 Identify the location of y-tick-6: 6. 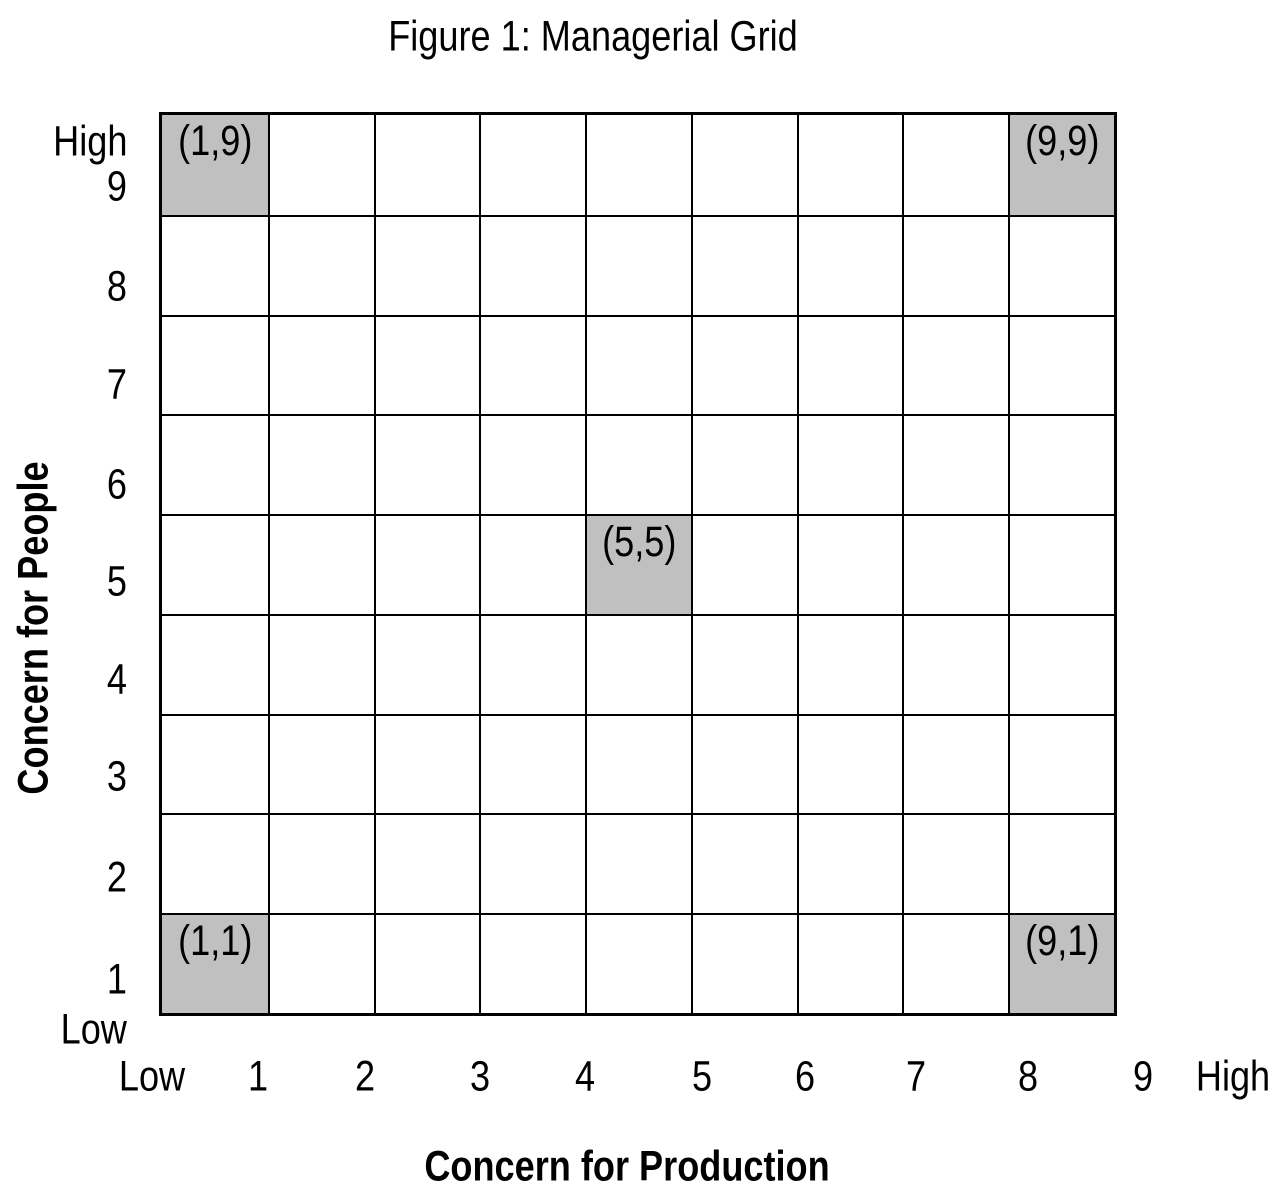
(63, 485).